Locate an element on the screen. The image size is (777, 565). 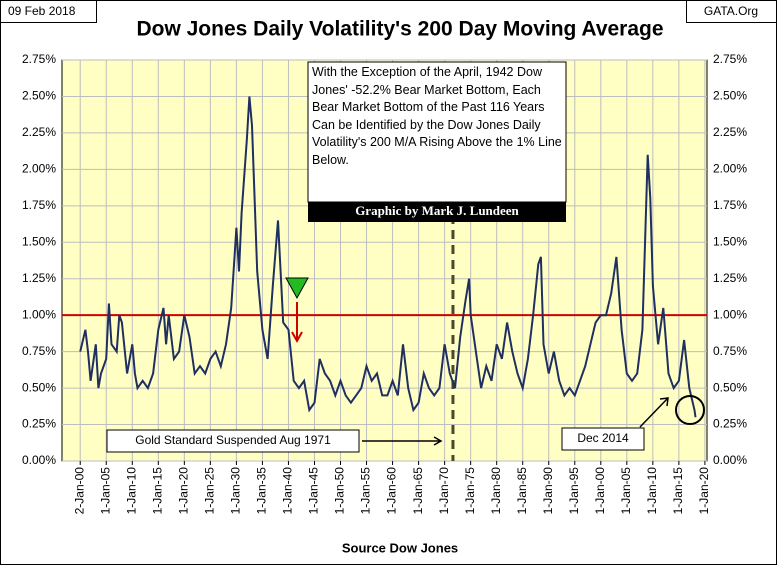
y-tick-label: 2.50% is located at coordinates (39, 96).